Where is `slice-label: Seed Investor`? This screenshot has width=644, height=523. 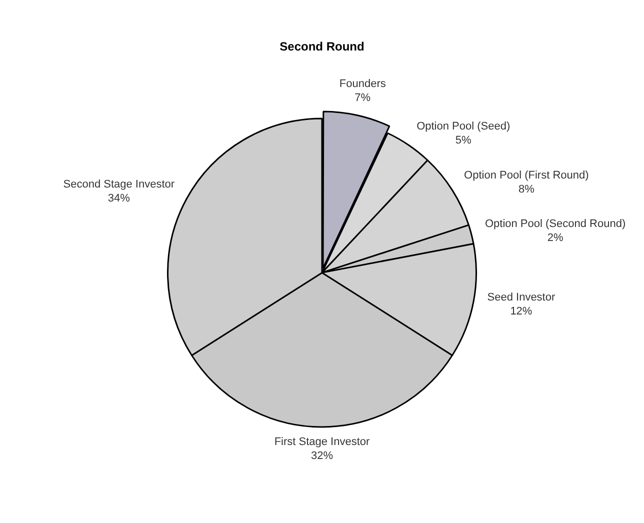 slice-label: Seed Investor is located at coordinates (521, 297).